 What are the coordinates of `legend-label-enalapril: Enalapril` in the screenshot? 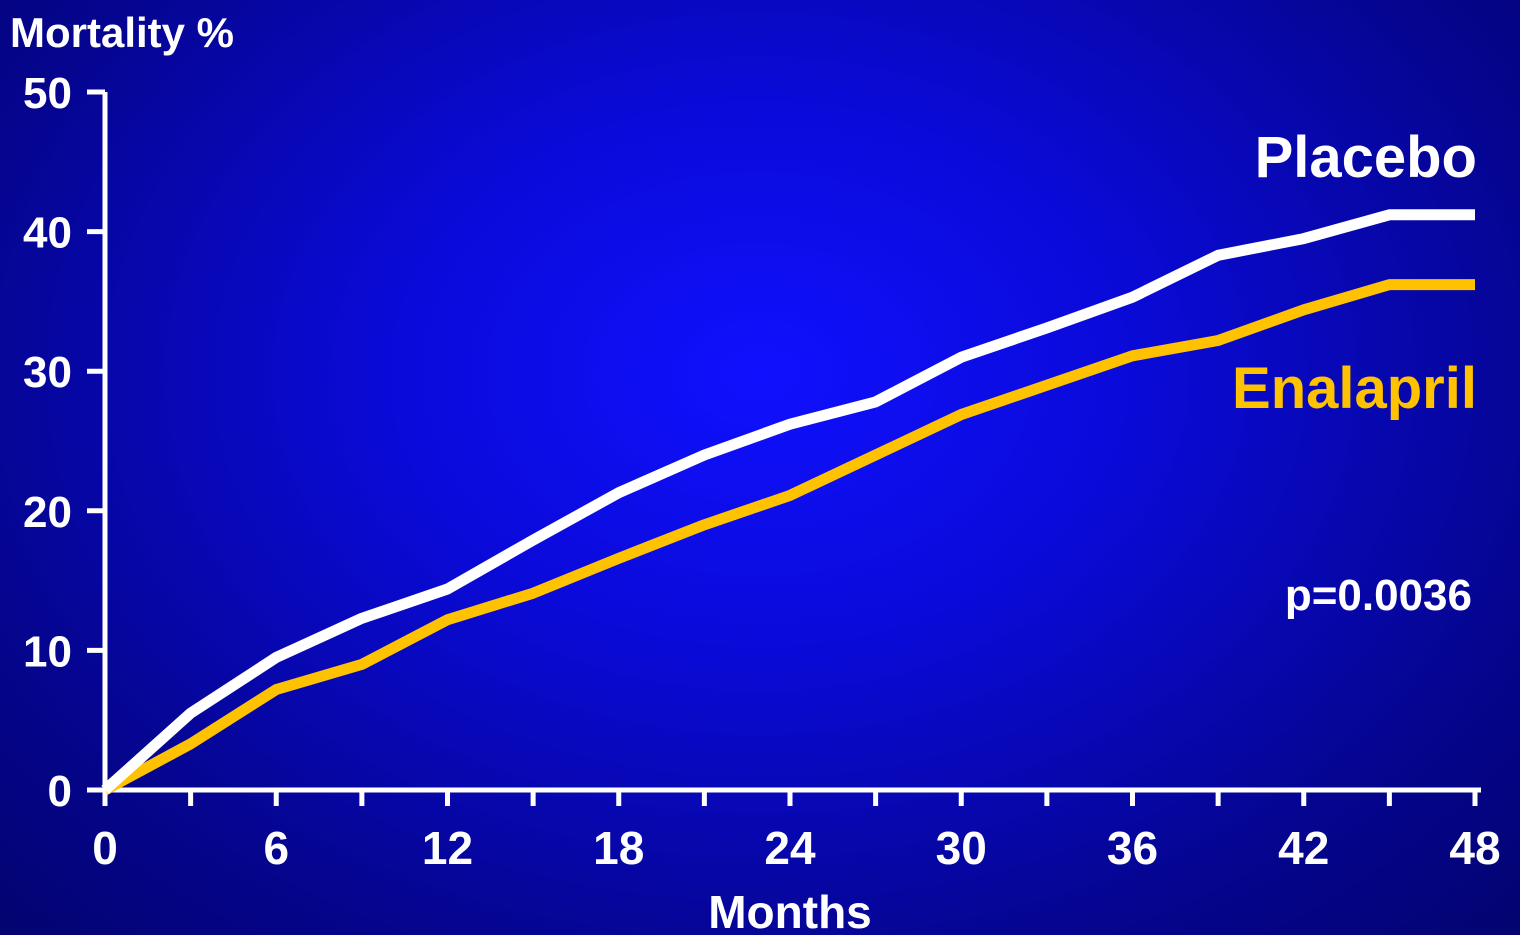 It's located at (1354, 388).